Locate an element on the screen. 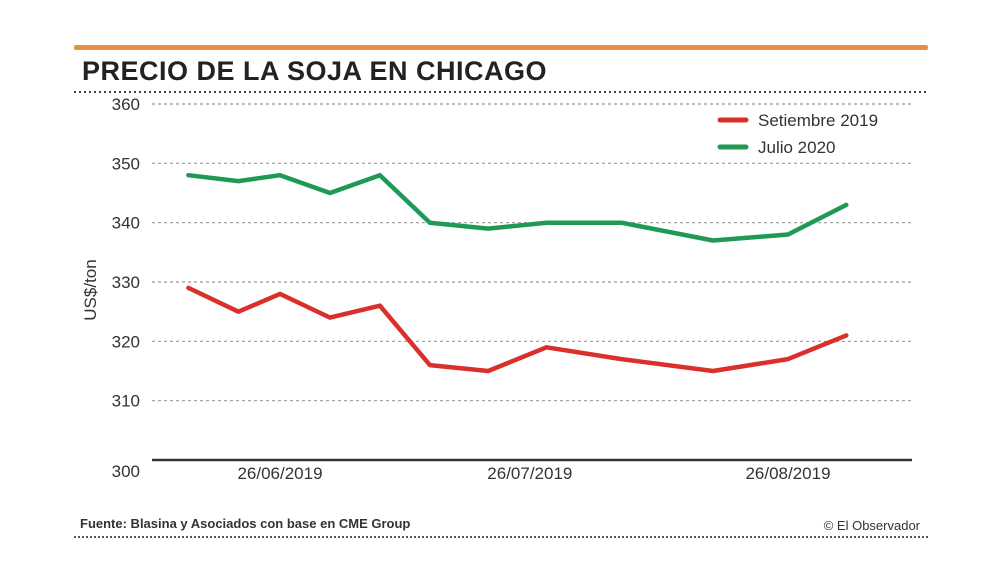 The width and height of the screenshot is (1000, 583). y-tick-label: 350 is located at coordinates (126, 163).